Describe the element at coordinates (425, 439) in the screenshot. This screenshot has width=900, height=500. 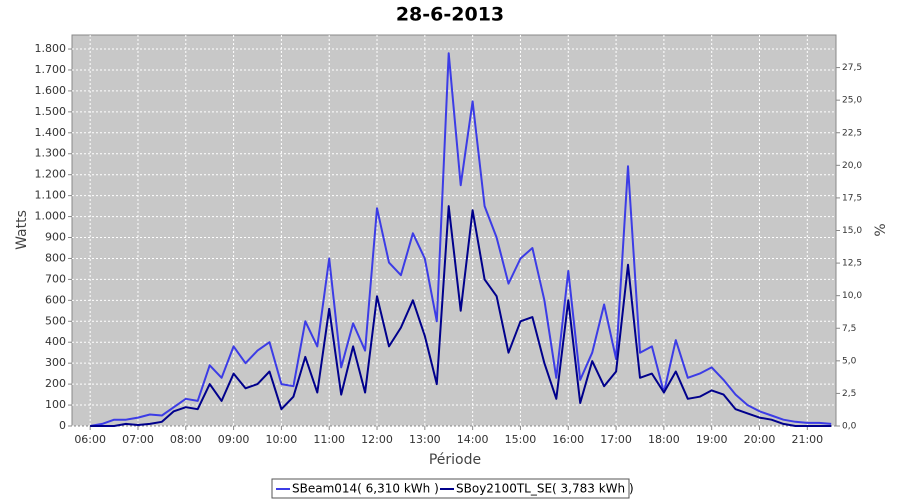
I see `x-tick-label: 13:00` at that location.